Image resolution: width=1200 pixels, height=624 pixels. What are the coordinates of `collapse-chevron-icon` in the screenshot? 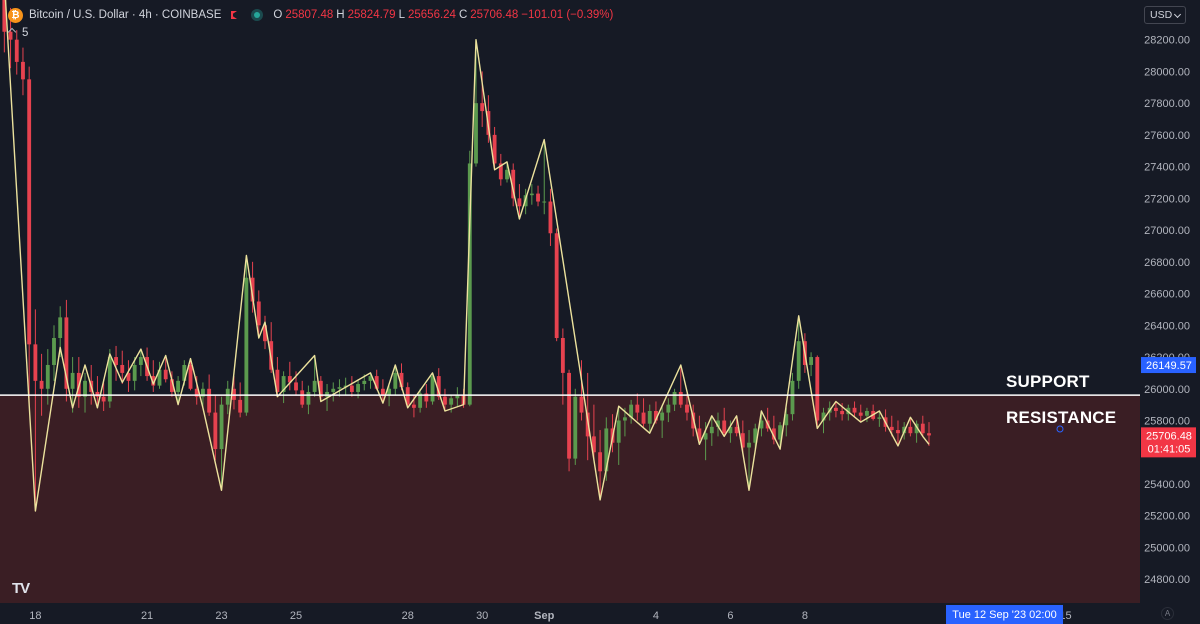 It's located at (12, 33).